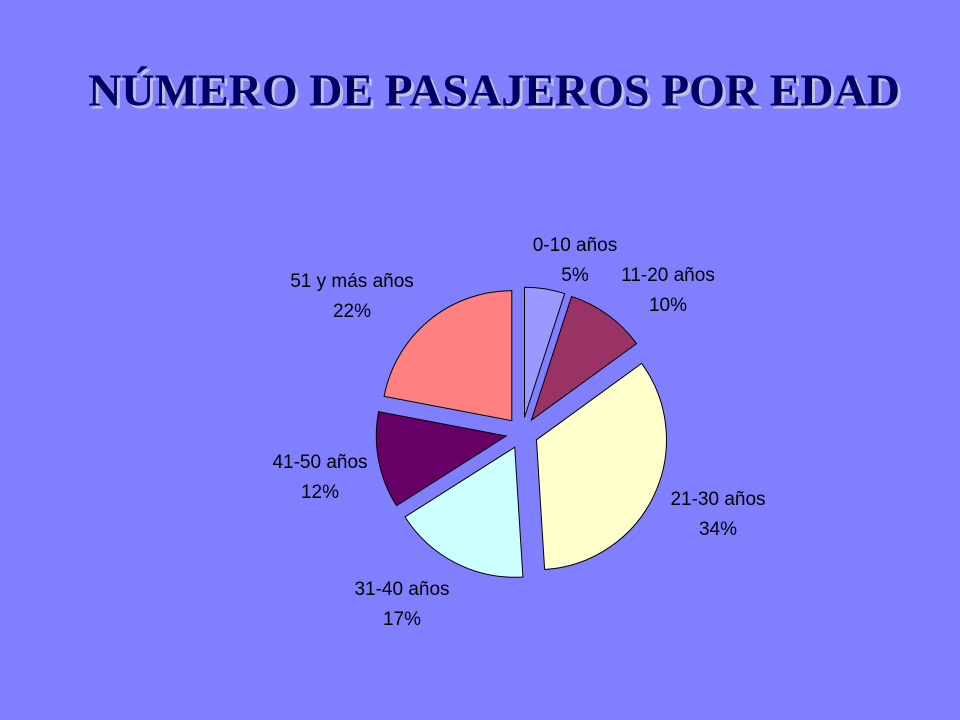 This screenshot has height=720, width=960. What do you see at coordinates (320, 492) in the screenshot?
I see `slice-value-label: 12%` at bounding box center [320, 492].